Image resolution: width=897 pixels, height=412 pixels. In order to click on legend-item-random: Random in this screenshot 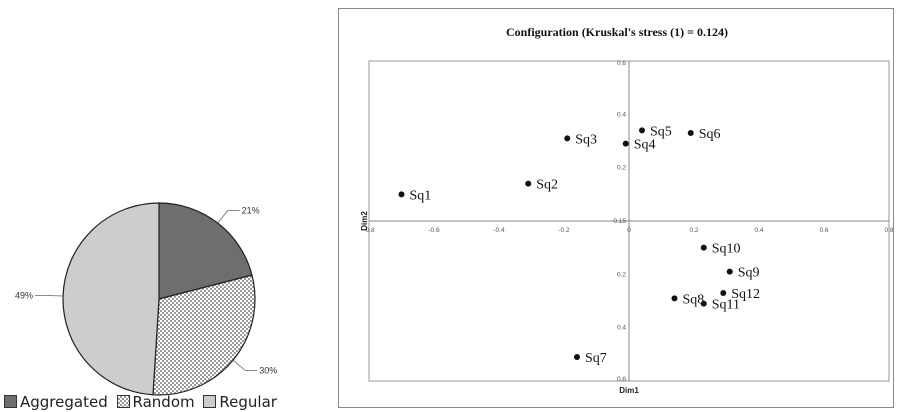, I will do `click(158, 402)`.